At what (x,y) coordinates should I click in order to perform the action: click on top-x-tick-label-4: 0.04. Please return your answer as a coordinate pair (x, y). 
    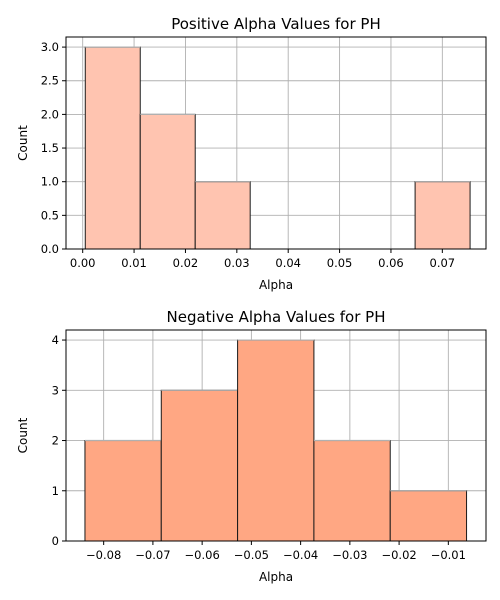
    Looking at the image, I should click on (288, 263).